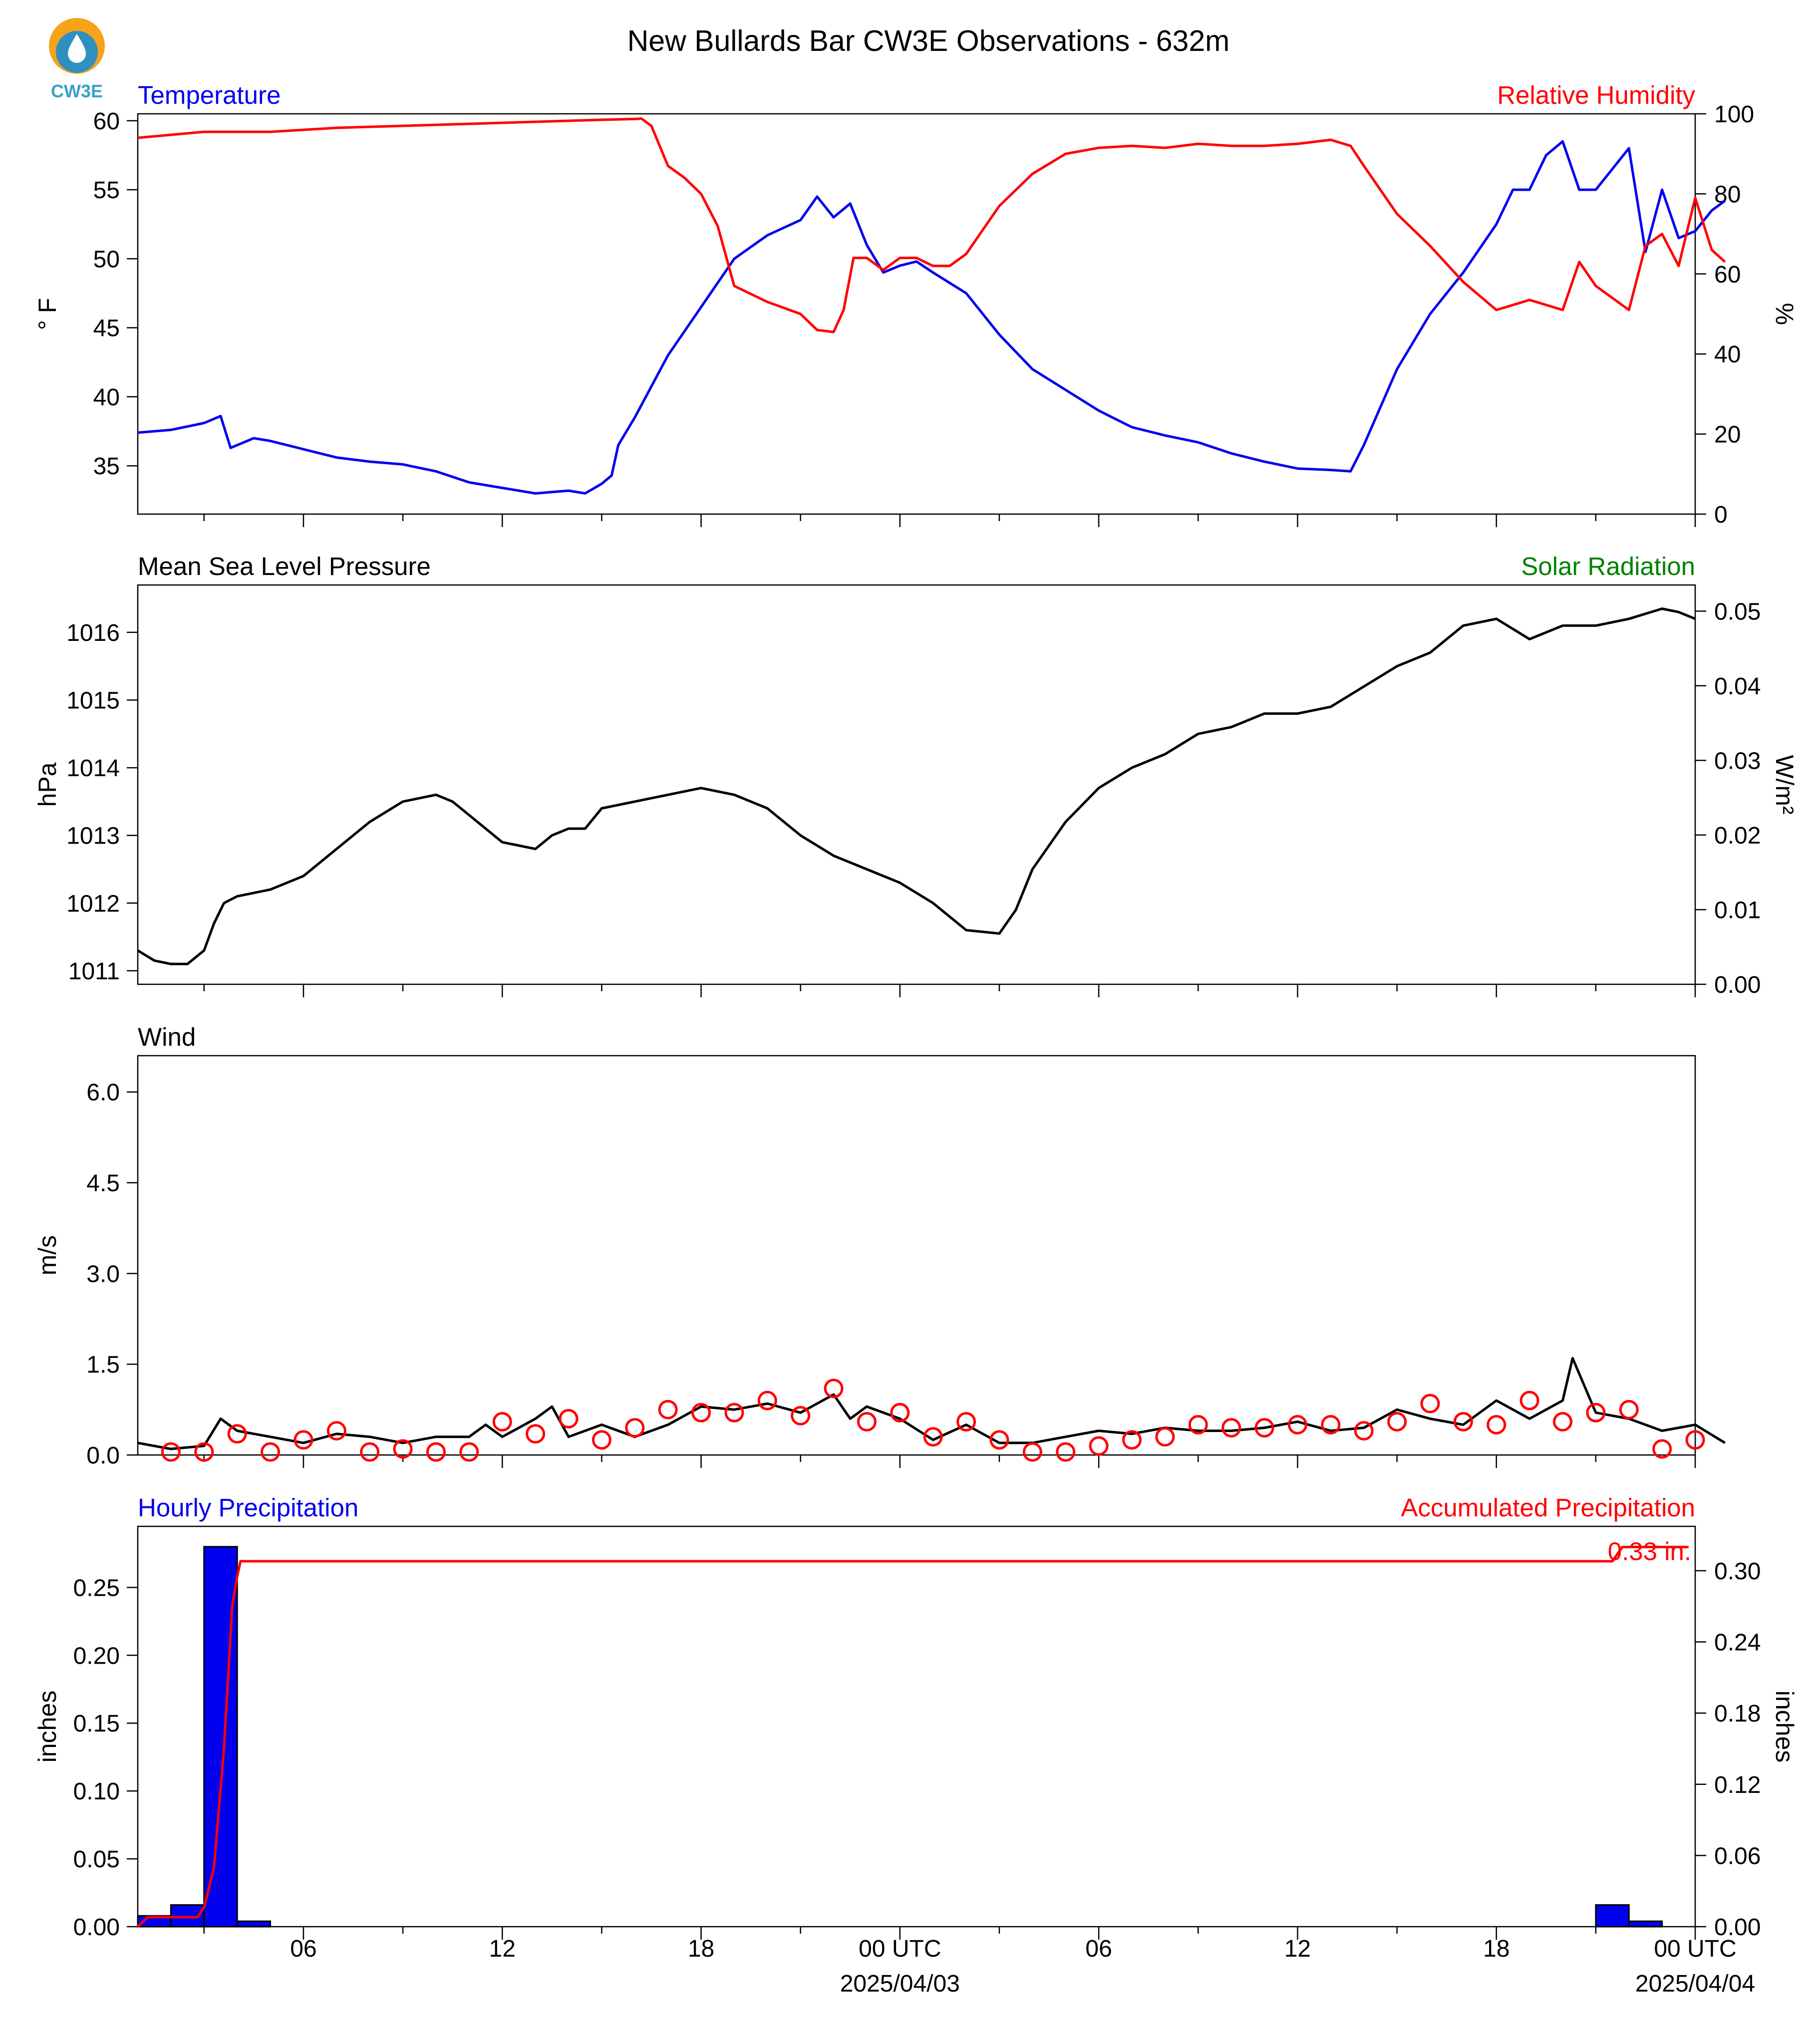  Describe the element at coordinates (93, 836) in the screenshot. I see `y-tick-label: 1013` at that location.